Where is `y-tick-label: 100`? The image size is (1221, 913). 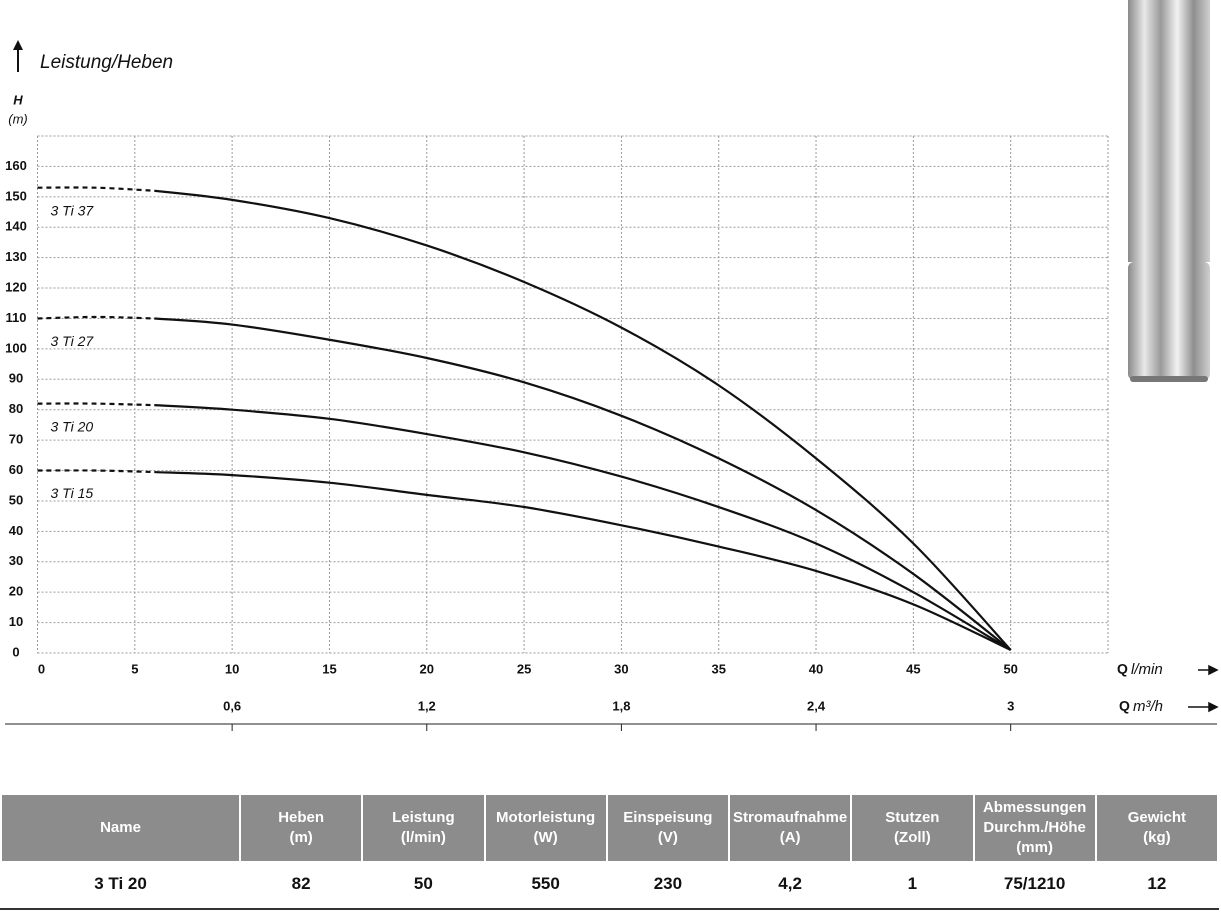 y-tick-label: 100 is located at coordinates (16, 347).